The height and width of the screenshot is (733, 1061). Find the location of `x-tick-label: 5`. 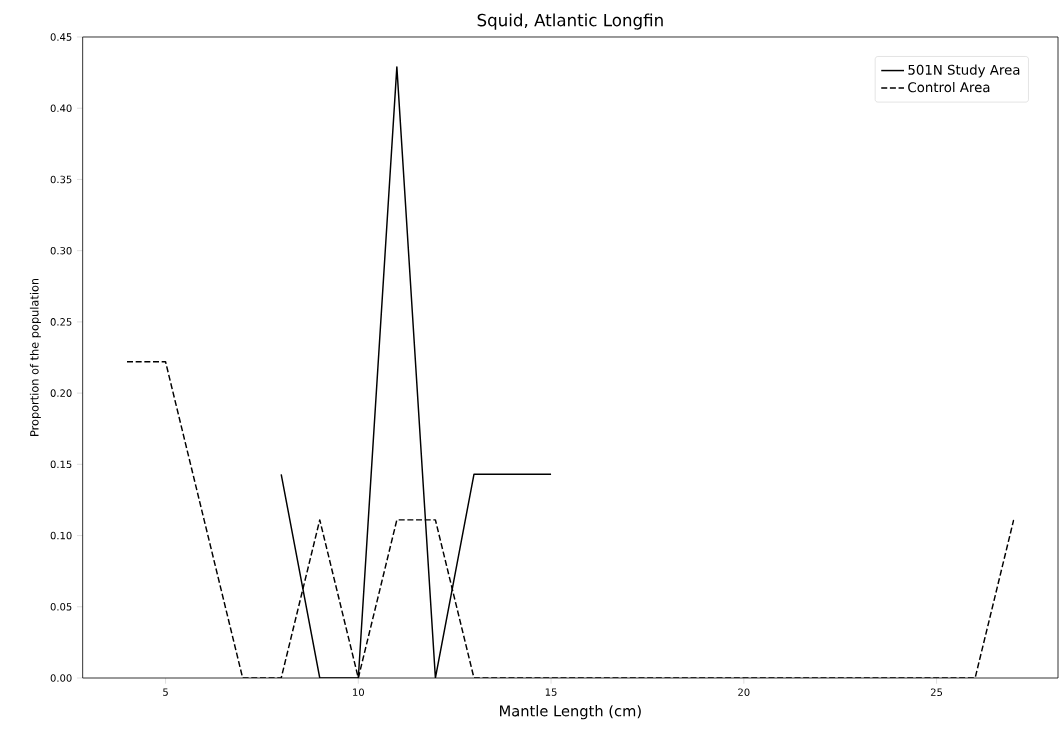

x-tick-label: 5 is located at coordinates (165, 692).